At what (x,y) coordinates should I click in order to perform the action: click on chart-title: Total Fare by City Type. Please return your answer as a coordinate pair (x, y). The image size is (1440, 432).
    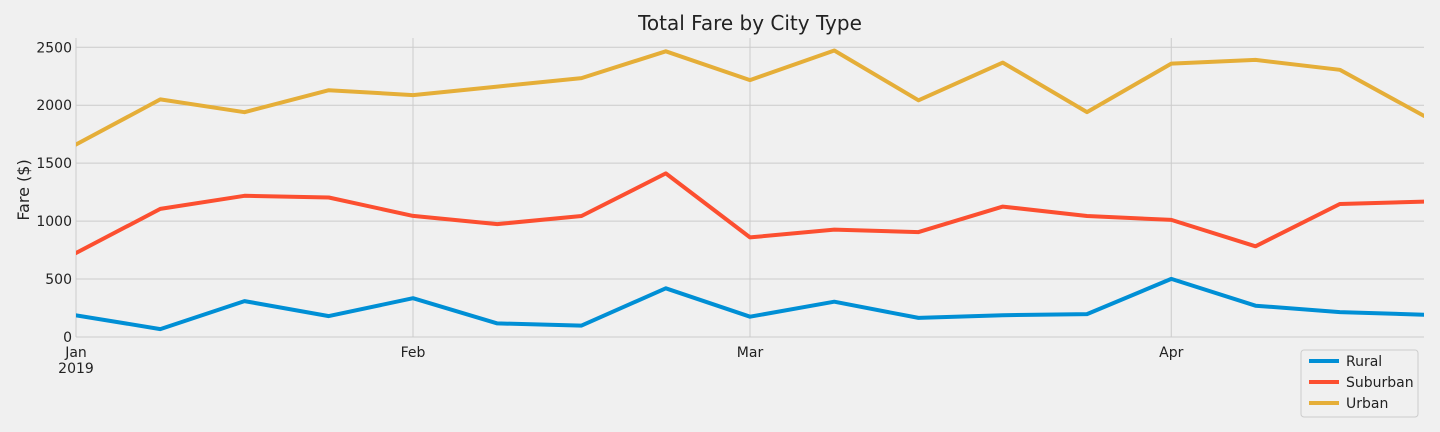
    Looking at the image, I should click on (749, 23).